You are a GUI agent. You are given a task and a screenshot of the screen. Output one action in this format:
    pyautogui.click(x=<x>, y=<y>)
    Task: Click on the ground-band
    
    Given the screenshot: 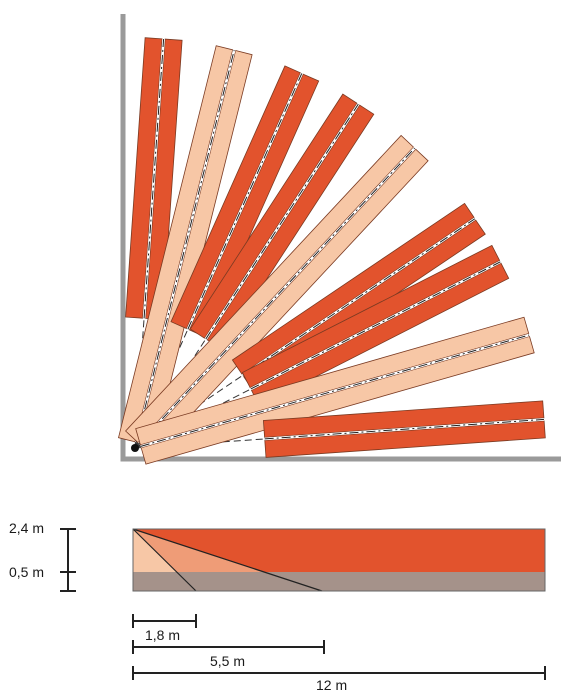 What is the action you would take?
    pyautogui.click(x=339, y=581)
    